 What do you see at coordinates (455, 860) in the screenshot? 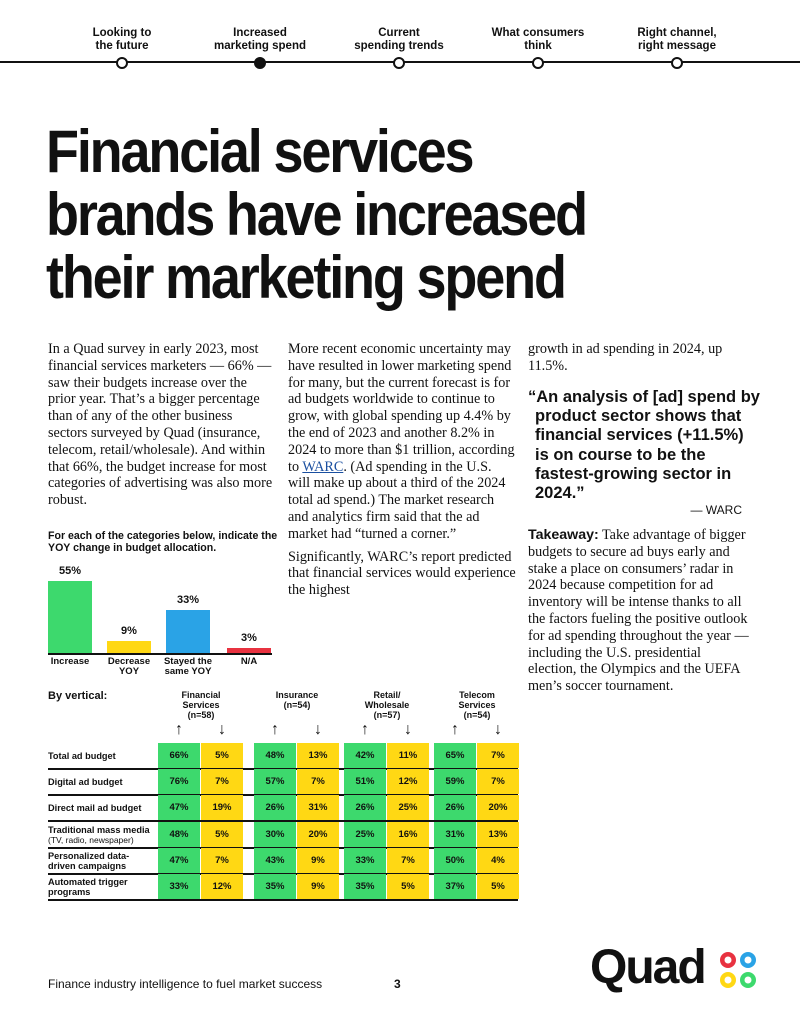
I see `increase-cell: 50%` at bounding box center [455, 860].